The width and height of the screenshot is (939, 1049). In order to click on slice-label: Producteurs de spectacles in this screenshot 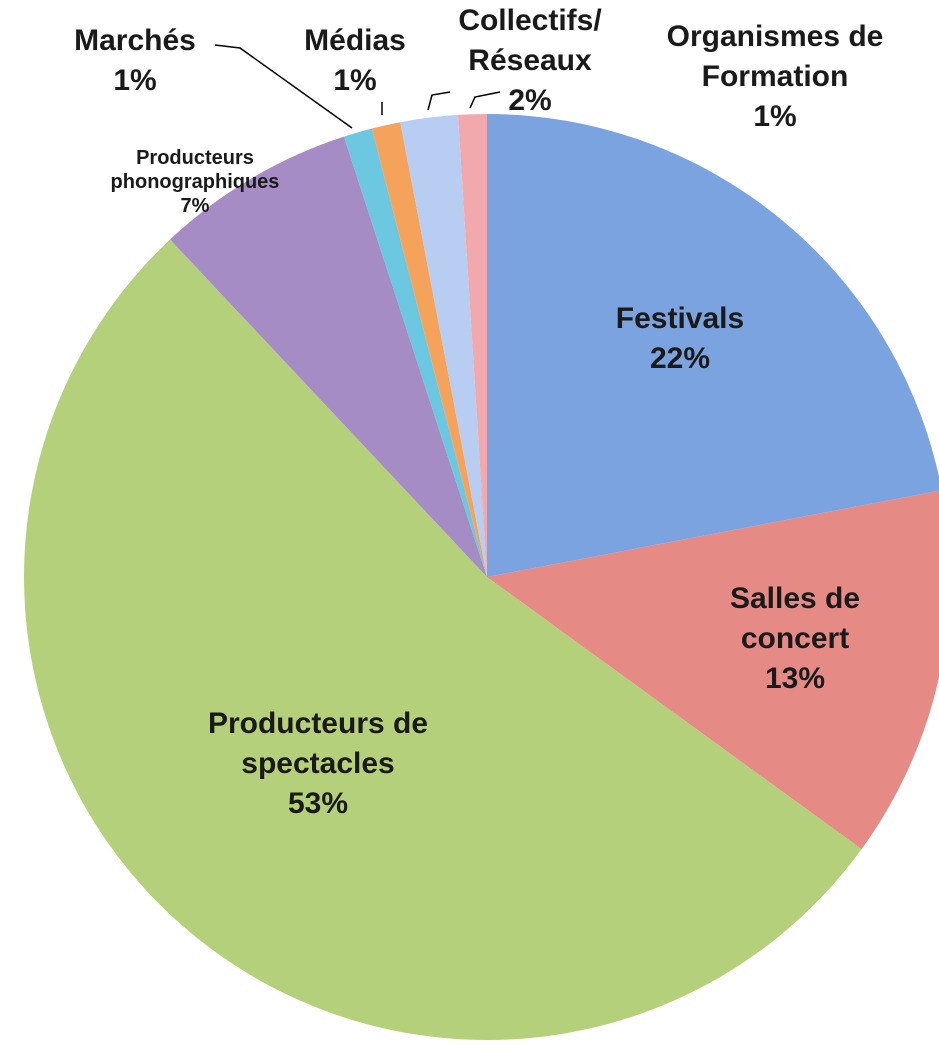, I will do `click(318, 743)`.